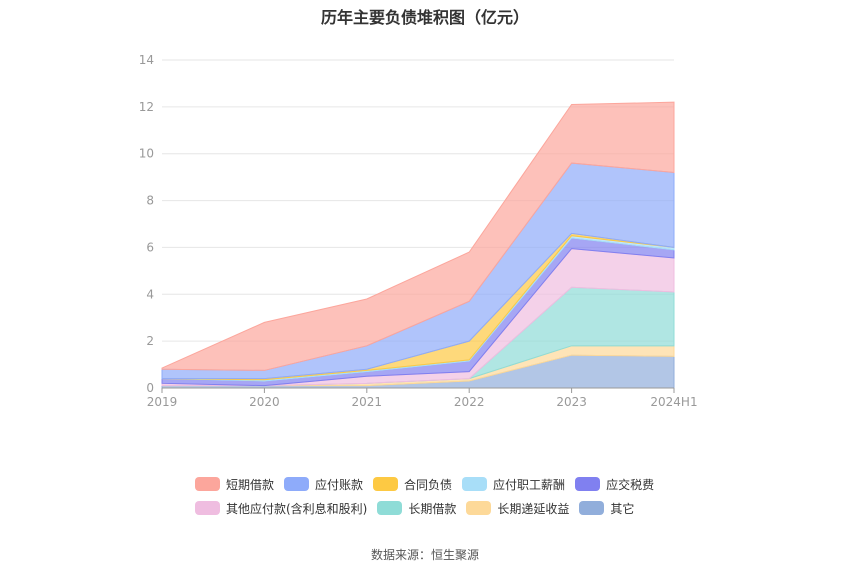  I want to click on y-tick-label: 12, so click(146, 107).